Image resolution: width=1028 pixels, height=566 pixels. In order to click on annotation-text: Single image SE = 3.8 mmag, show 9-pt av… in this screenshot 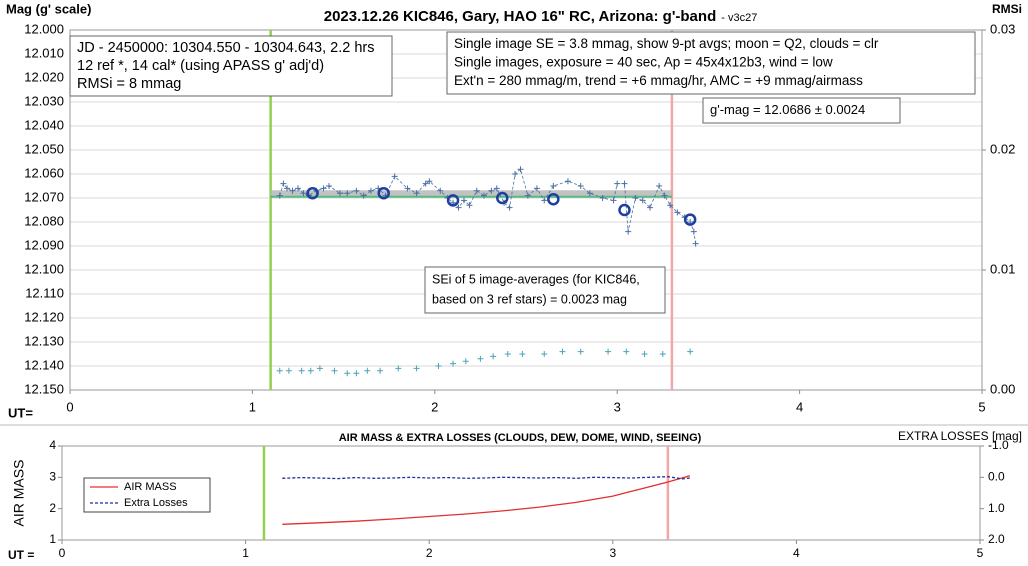, I will do `click(666, 43)`.